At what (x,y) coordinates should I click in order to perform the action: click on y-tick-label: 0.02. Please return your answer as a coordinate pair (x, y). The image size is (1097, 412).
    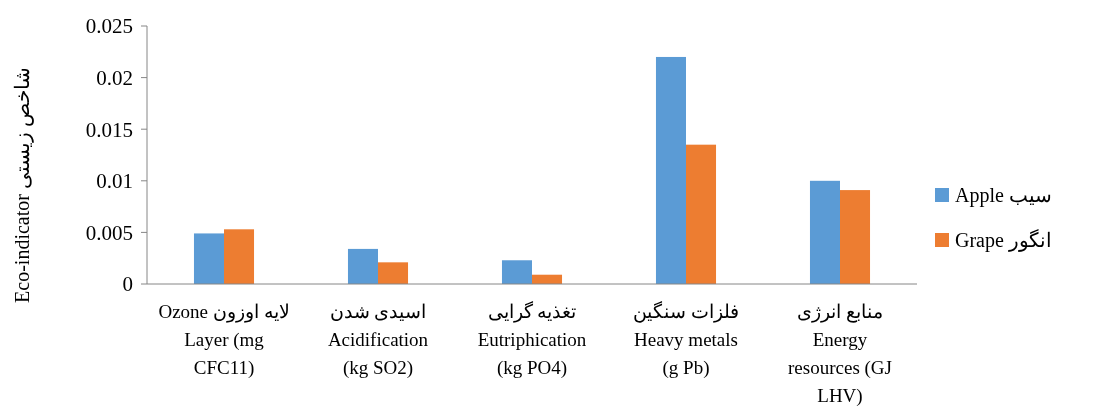
    Looking at the image, I should click on (114, 77).